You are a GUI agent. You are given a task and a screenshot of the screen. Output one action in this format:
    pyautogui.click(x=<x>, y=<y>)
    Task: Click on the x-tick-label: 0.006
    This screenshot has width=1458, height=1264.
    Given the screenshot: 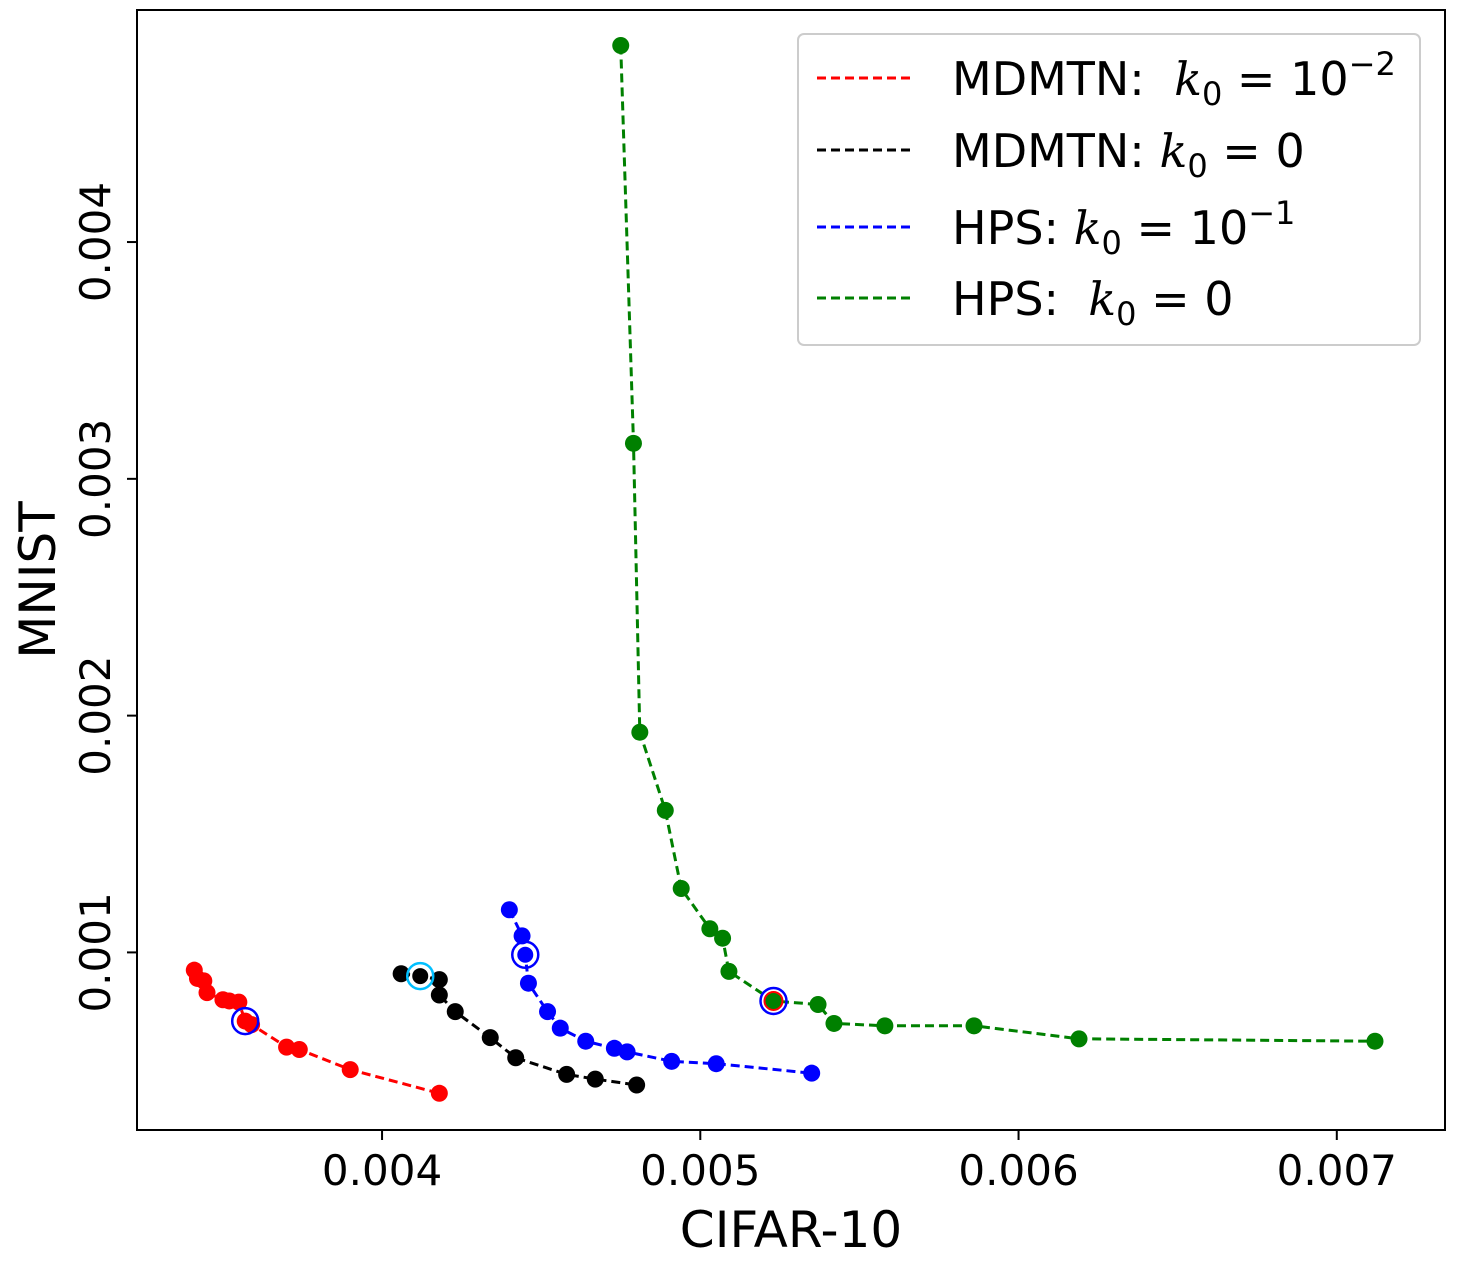 What is the action you would take?
    pyautogui.click(x=1018, y=1170)
    